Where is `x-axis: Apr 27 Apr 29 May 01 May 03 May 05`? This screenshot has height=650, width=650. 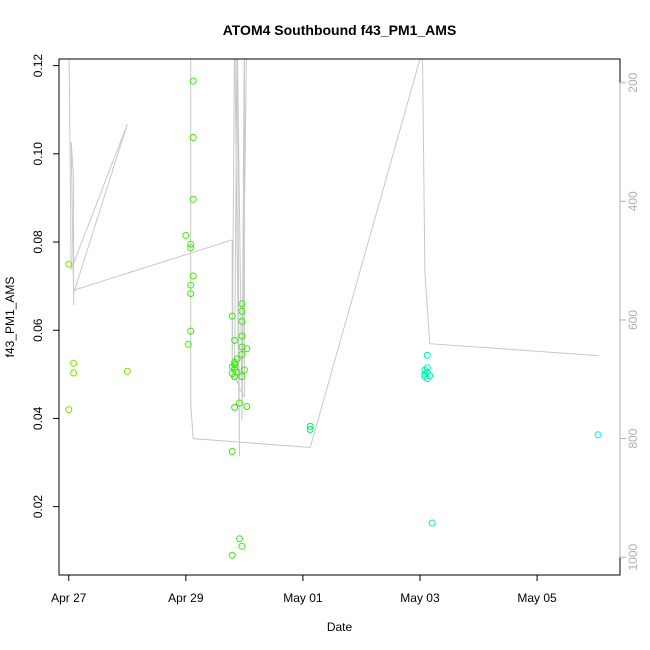
x-axis: Apr 27 Apr 29 May 01 May 03 May 05 is located at coordinates (304, 589).